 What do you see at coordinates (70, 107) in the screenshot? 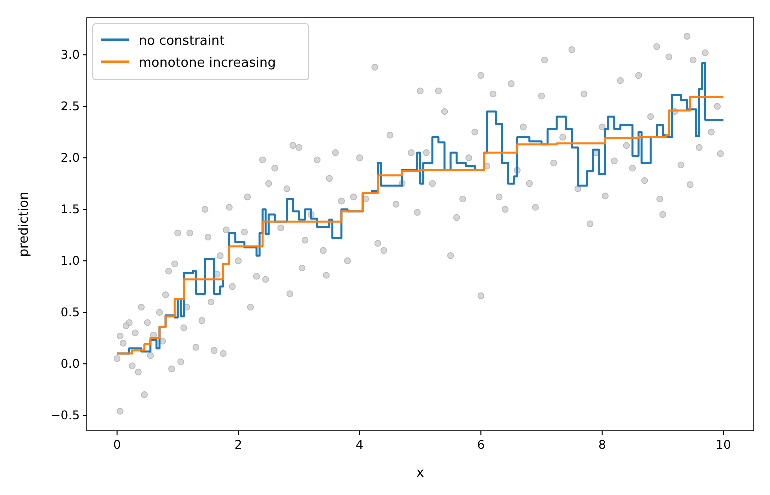
I see `y-tick-label: 2.5` at bounding box center [70, 107].